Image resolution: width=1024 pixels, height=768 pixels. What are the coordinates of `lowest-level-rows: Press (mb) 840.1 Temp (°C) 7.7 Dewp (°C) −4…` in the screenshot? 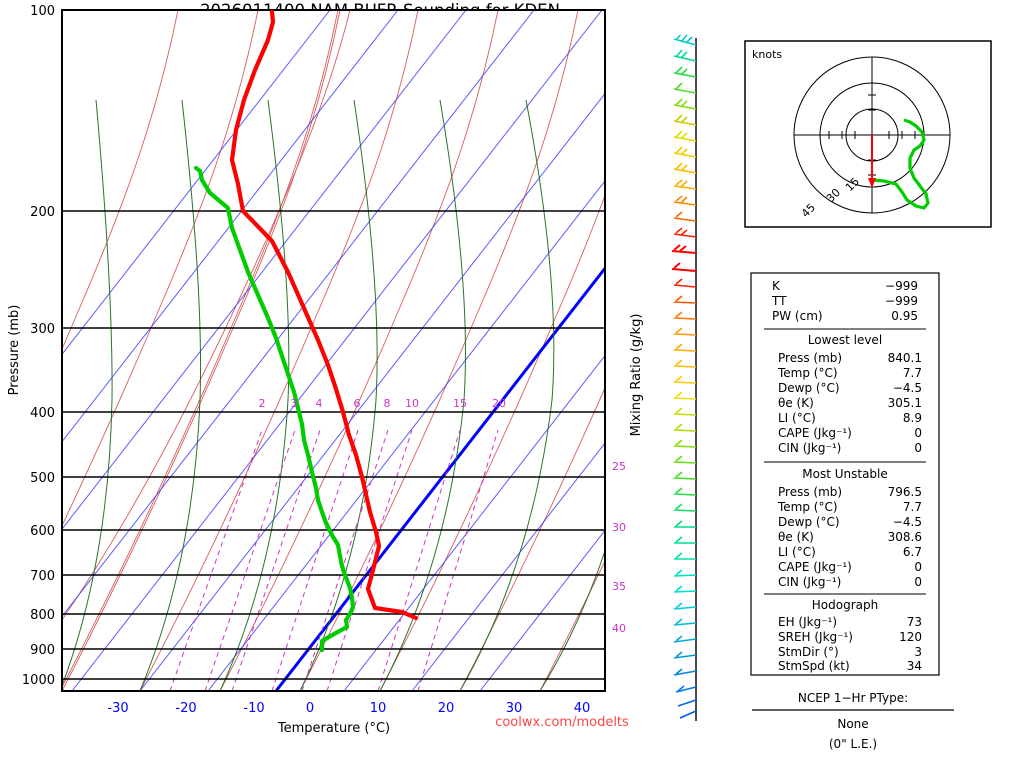 It's located at (849, 403).